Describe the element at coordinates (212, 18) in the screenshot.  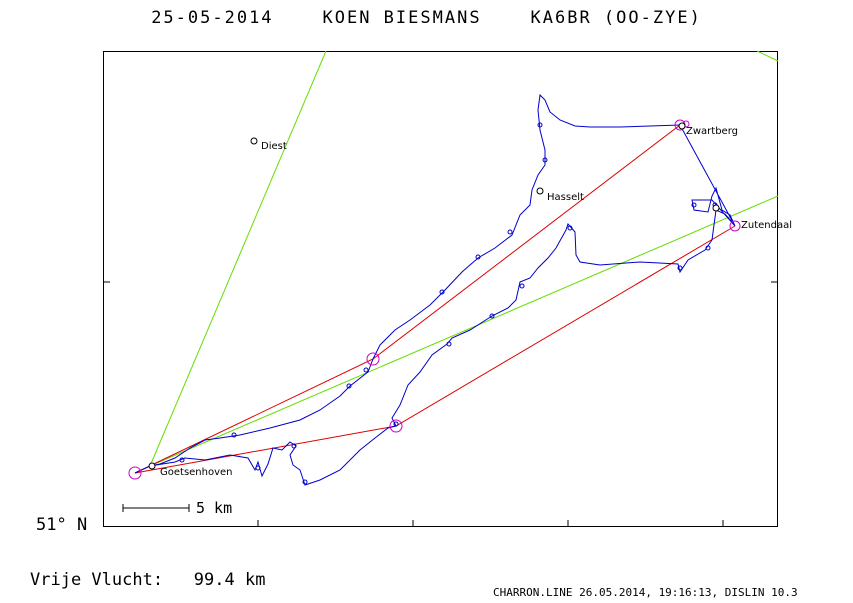
I see `flight-date: 25-05-2014` at that location.